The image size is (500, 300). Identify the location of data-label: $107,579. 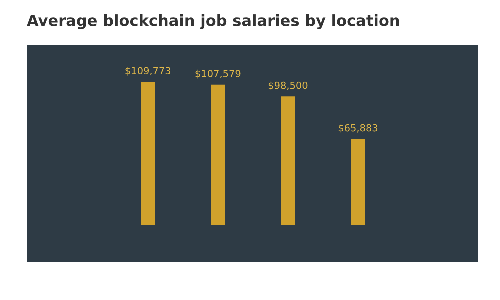
(218, 74).